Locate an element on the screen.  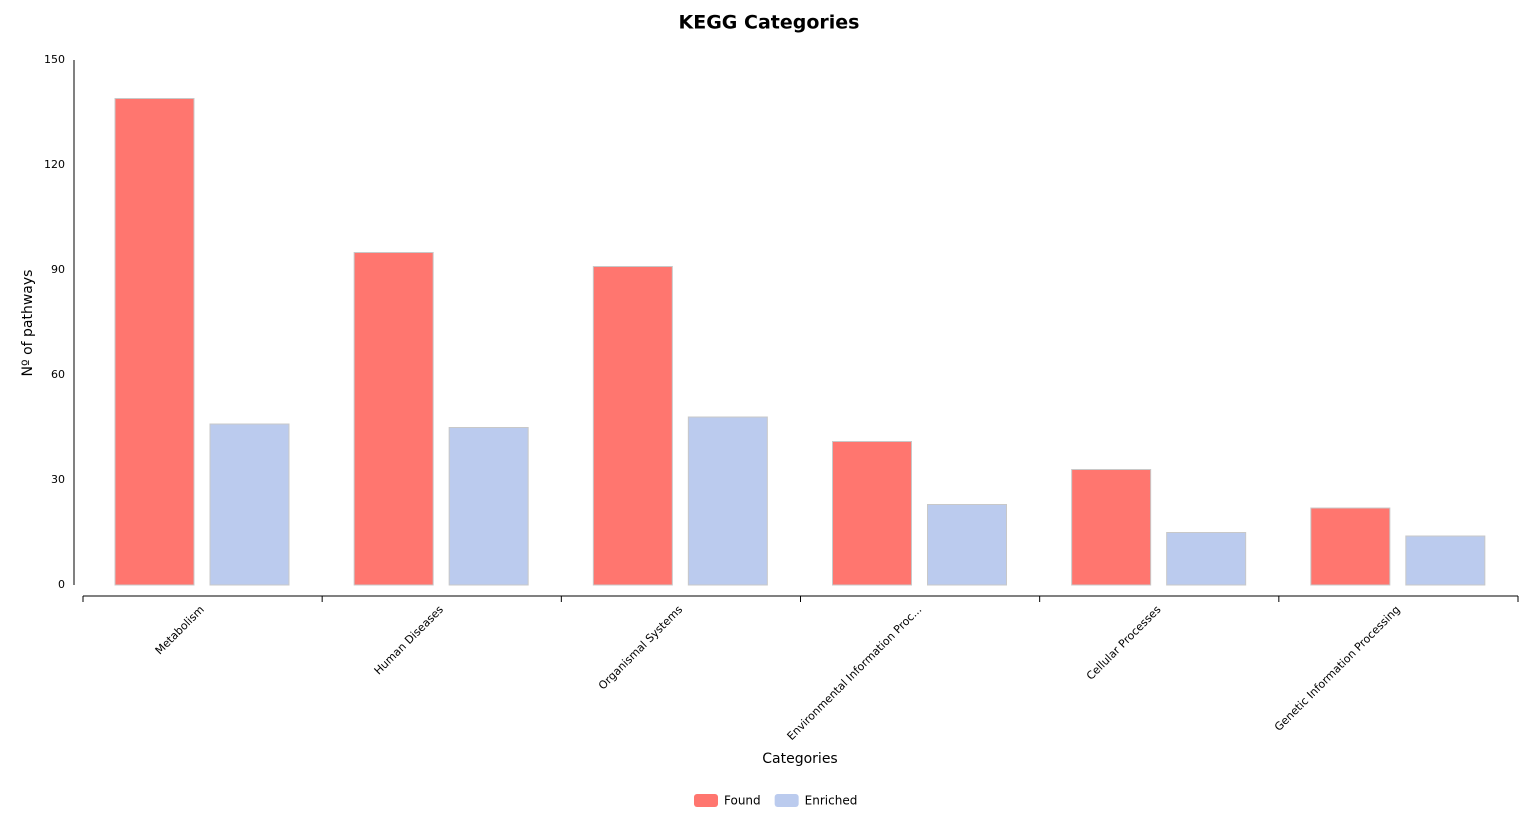
x-axis-title: Categories is located at coordinates (799, 759).